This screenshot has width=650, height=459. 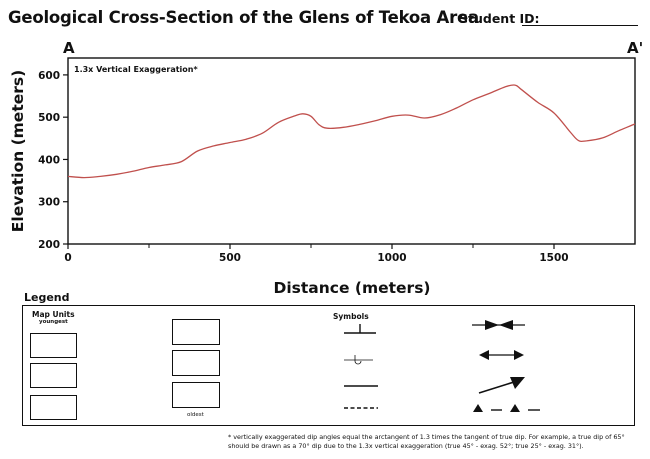 What do you see at coordinates (501, 355) in the screenshot?
I see `anticline-icon` at bounding box center [501, 355].